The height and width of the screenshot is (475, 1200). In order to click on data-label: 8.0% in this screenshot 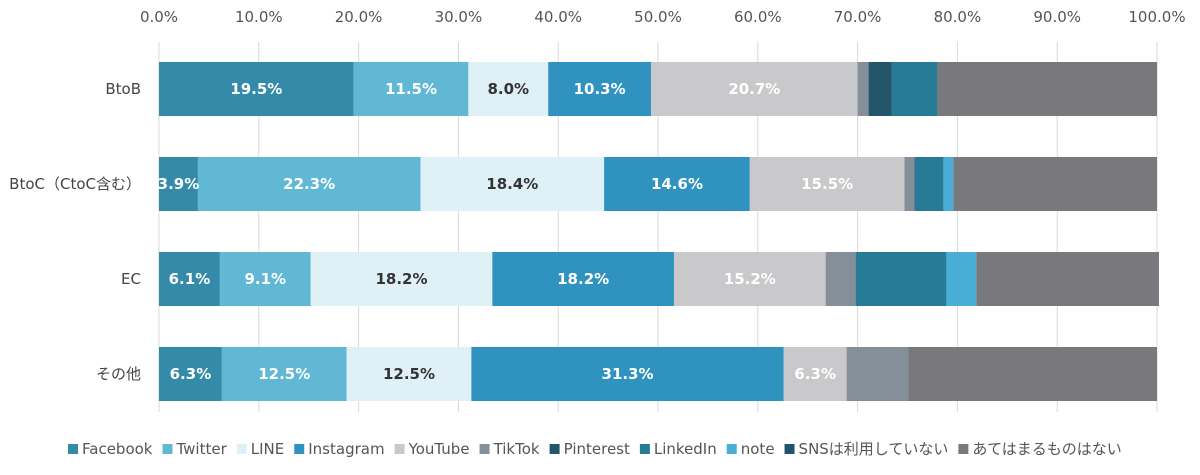, I will do `click(508, 89)`.